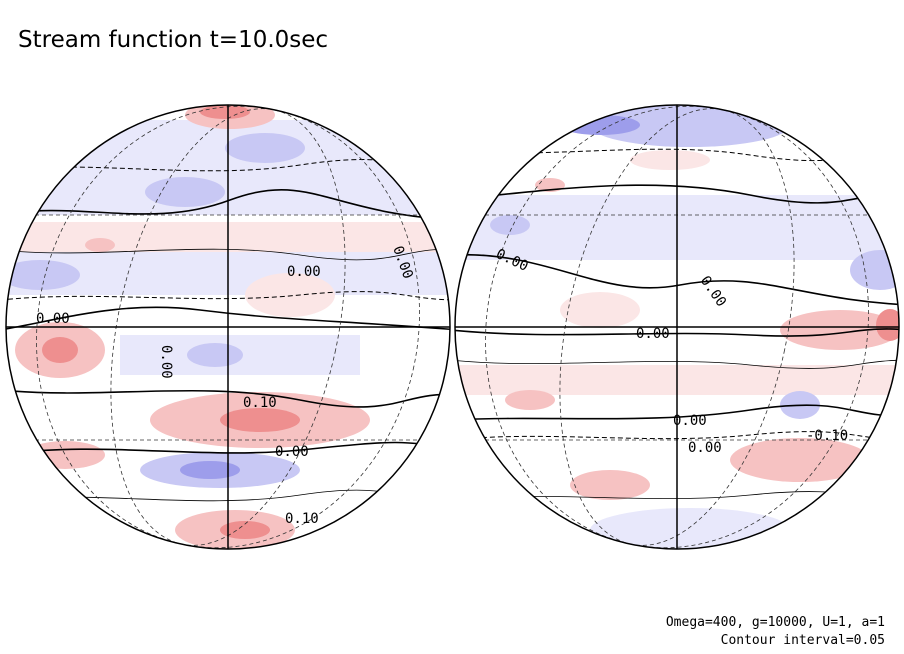 The height and width of the screenshot is (654, 904). I want to click on contour-label: -0.10, so click(827, 436).